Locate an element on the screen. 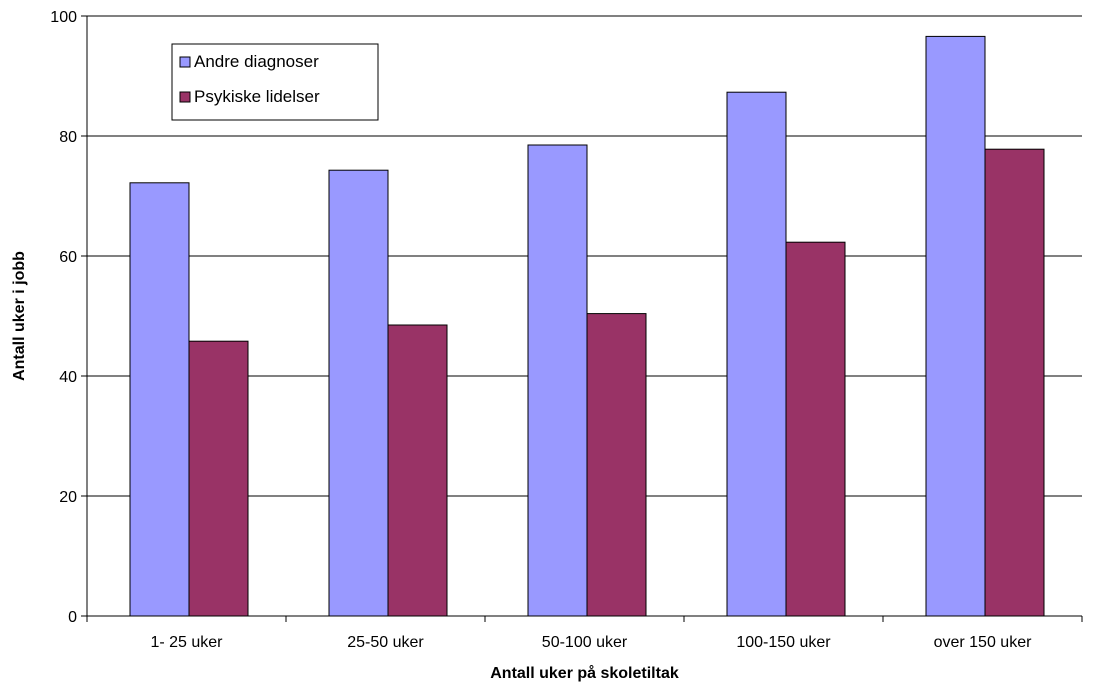  y-axis-title: Antall uker i jobb is located at coordinates (19, 316).